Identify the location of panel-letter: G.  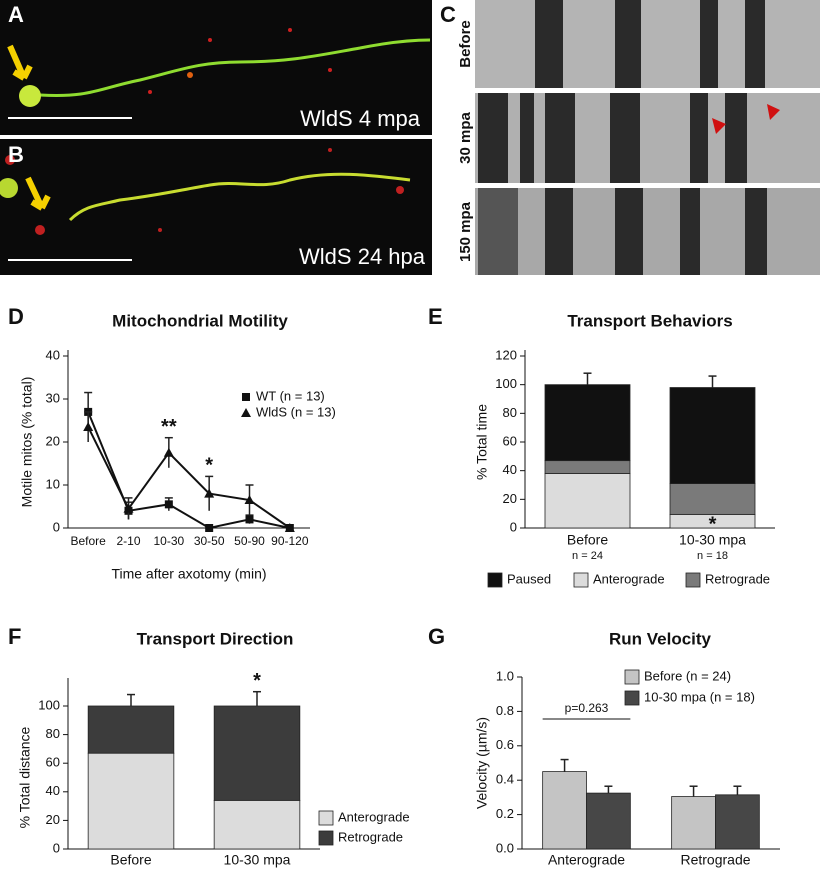
(436, 636).